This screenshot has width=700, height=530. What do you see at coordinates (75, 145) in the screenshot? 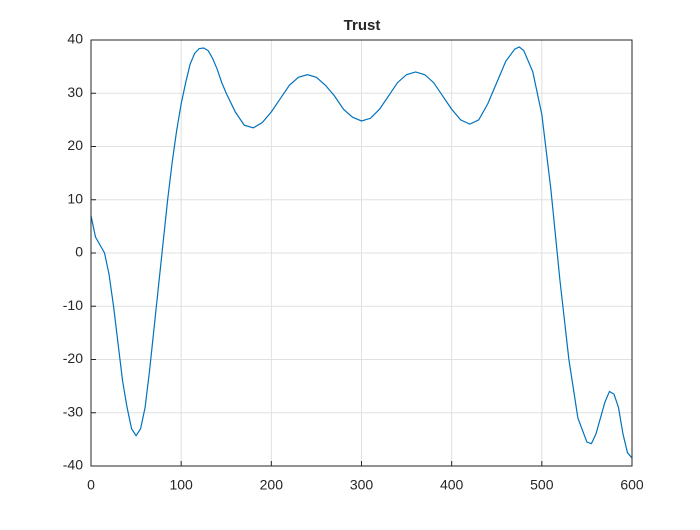
I see `y-tick-label: 20` at bounding box center [75, 145].